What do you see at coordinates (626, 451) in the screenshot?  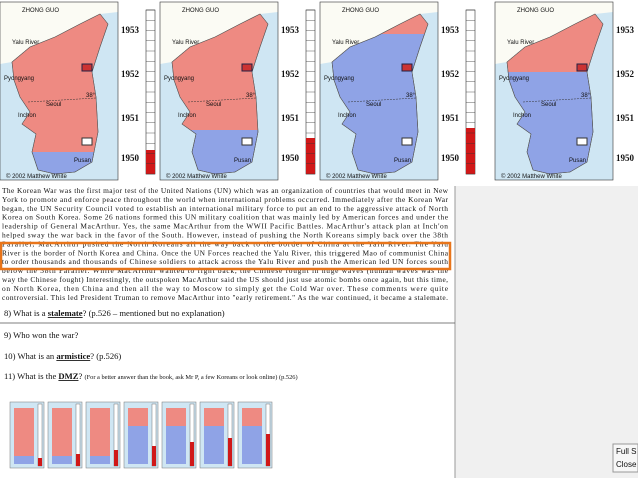 I see `full-screen-button: Full S` at bounding box center [626, 451].